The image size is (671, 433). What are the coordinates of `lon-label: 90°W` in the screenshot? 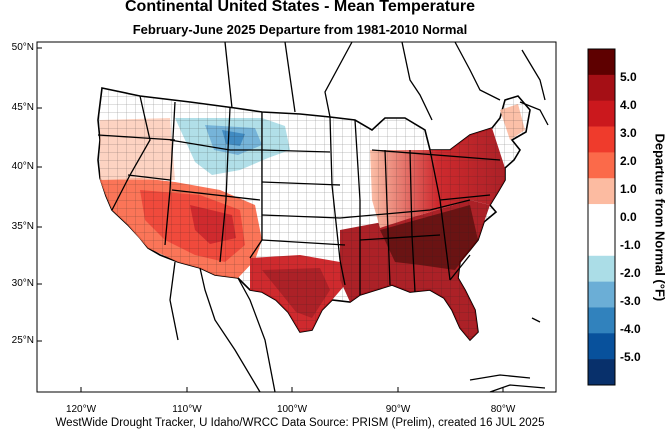 It's located at (398, 409).